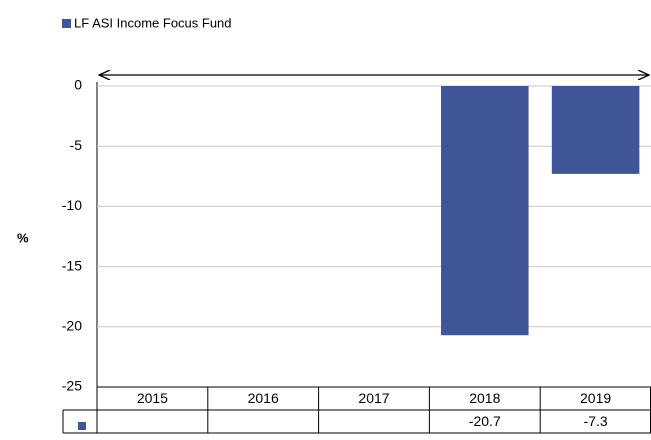 This screenshot has height=440, width=651. What do you see at coordinates (72, 265) in the screenshot?
I see `y-tick-label: -15` at bounding box center [72, 265].